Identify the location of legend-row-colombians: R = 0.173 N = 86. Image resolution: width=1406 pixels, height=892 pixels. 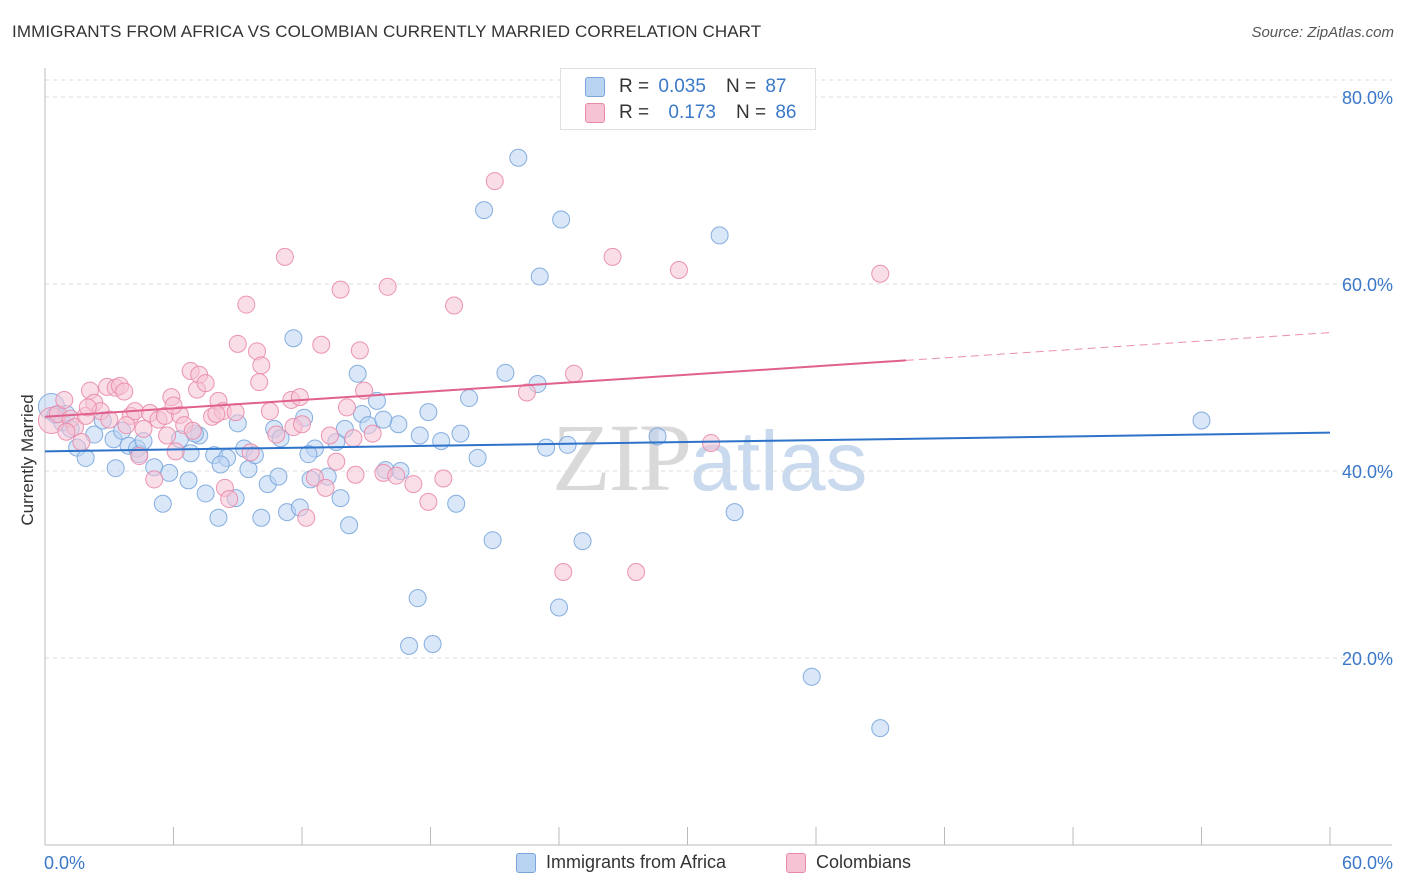
(690, 113).